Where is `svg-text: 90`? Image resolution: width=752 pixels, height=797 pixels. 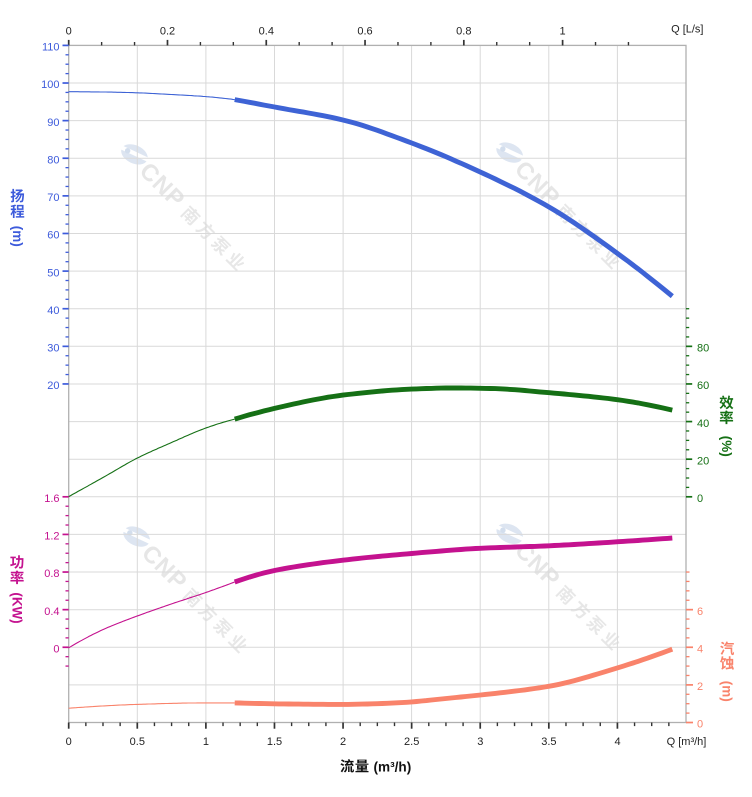
svg-text: 90 is located at coordinates (53, 123).